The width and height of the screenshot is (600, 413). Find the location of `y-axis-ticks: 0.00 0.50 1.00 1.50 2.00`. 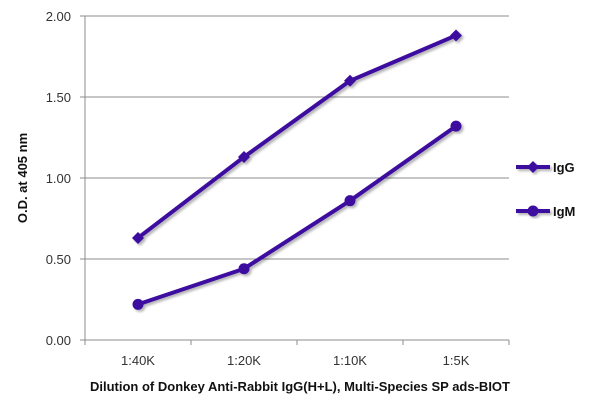

y-axis-ticks: 0.00 0.50 1.00 1.50 2.00 is located at coordinates (58, 178).